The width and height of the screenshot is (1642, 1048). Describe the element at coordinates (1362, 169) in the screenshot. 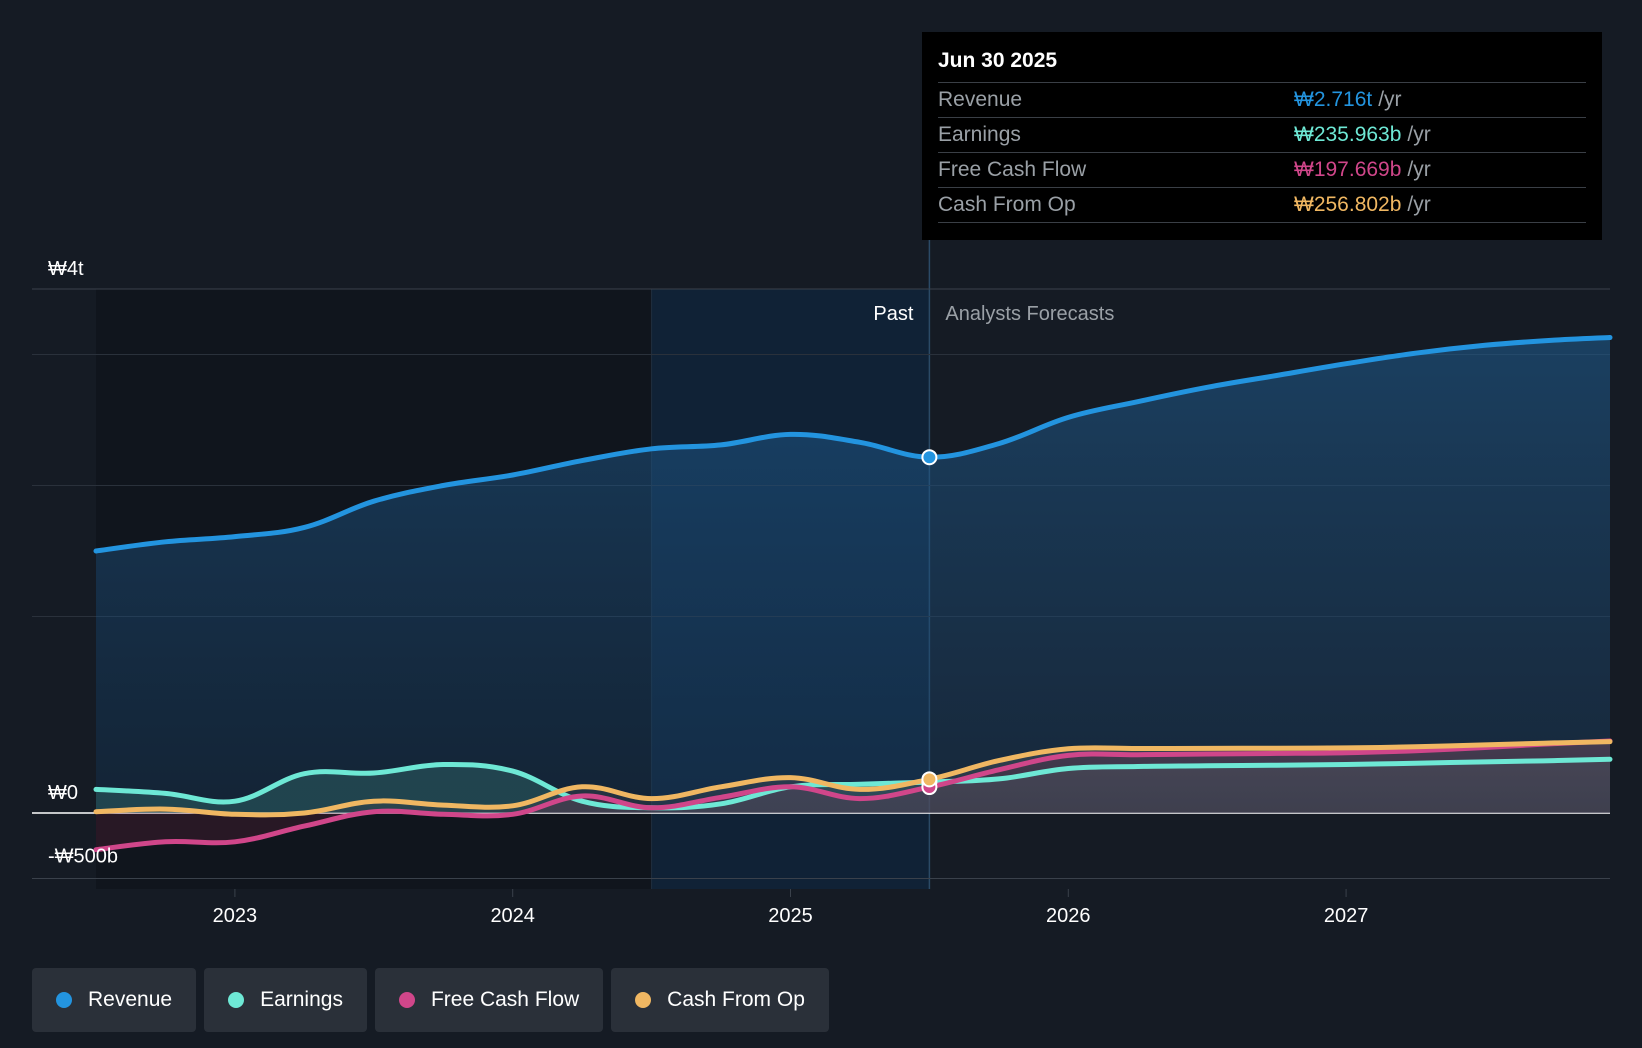

I see `tooltip-value: ₩197.669b/yr` at that location.